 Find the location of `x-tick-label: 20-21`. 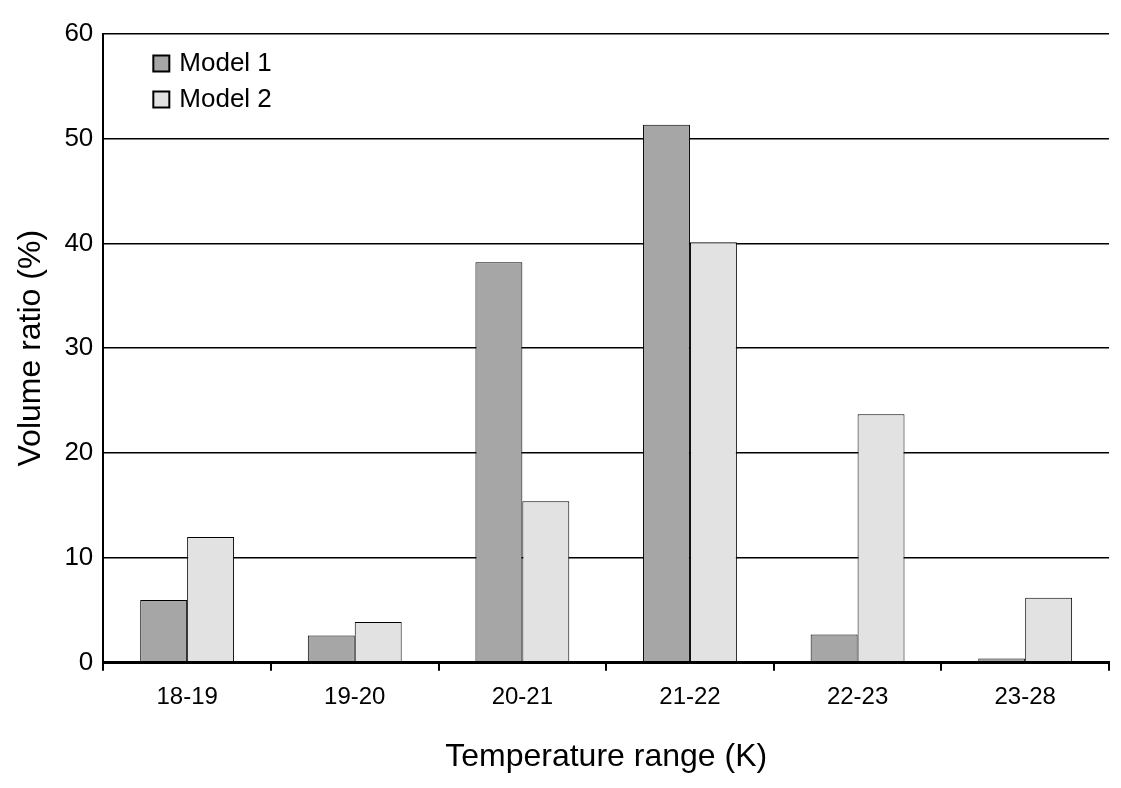

x-tick-label: 20-21 is located at coordinates (522, 695).